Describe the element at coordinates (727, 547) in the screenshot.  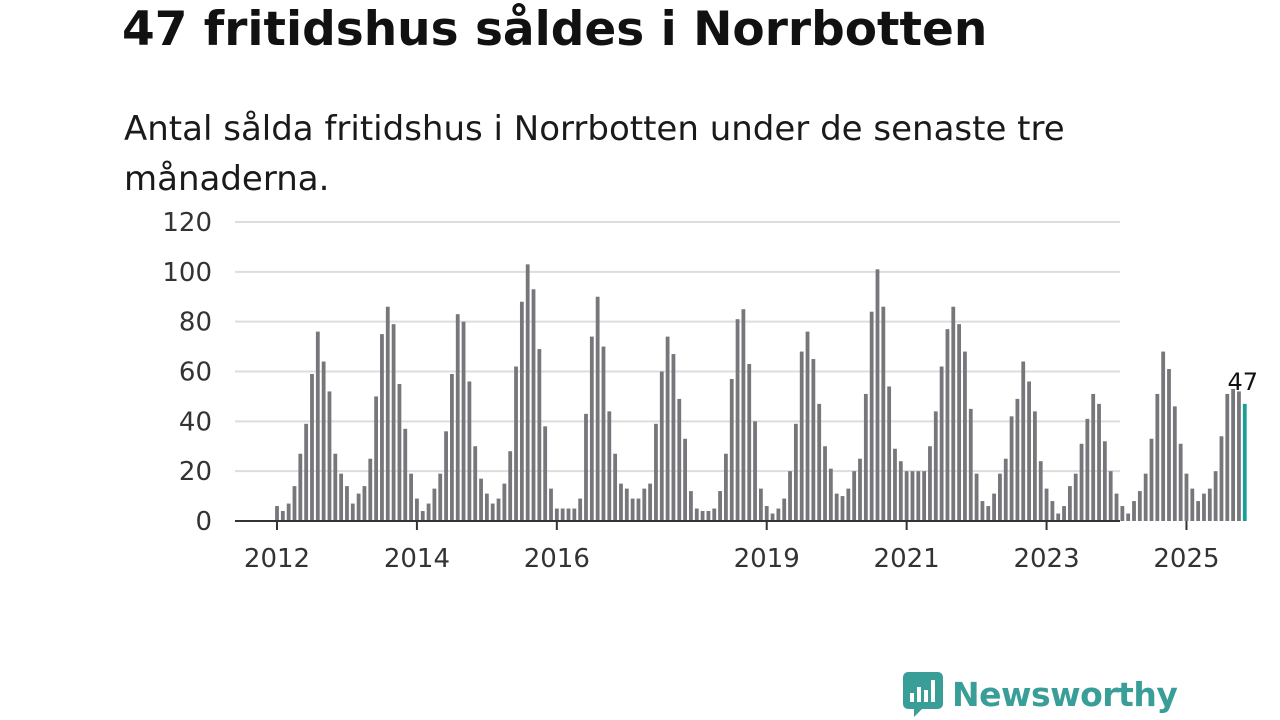
I see `x-axis: 2012 2014 2016 2019 2021 2023 2025` at that location.